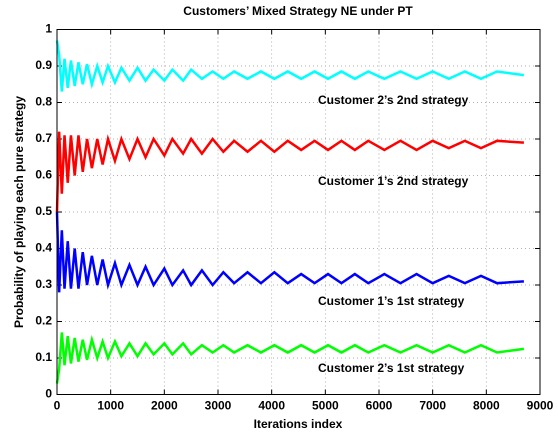 This screenshot has height=436, width=558. I want to click on x-tick-label: 8000, so click(486, 406).